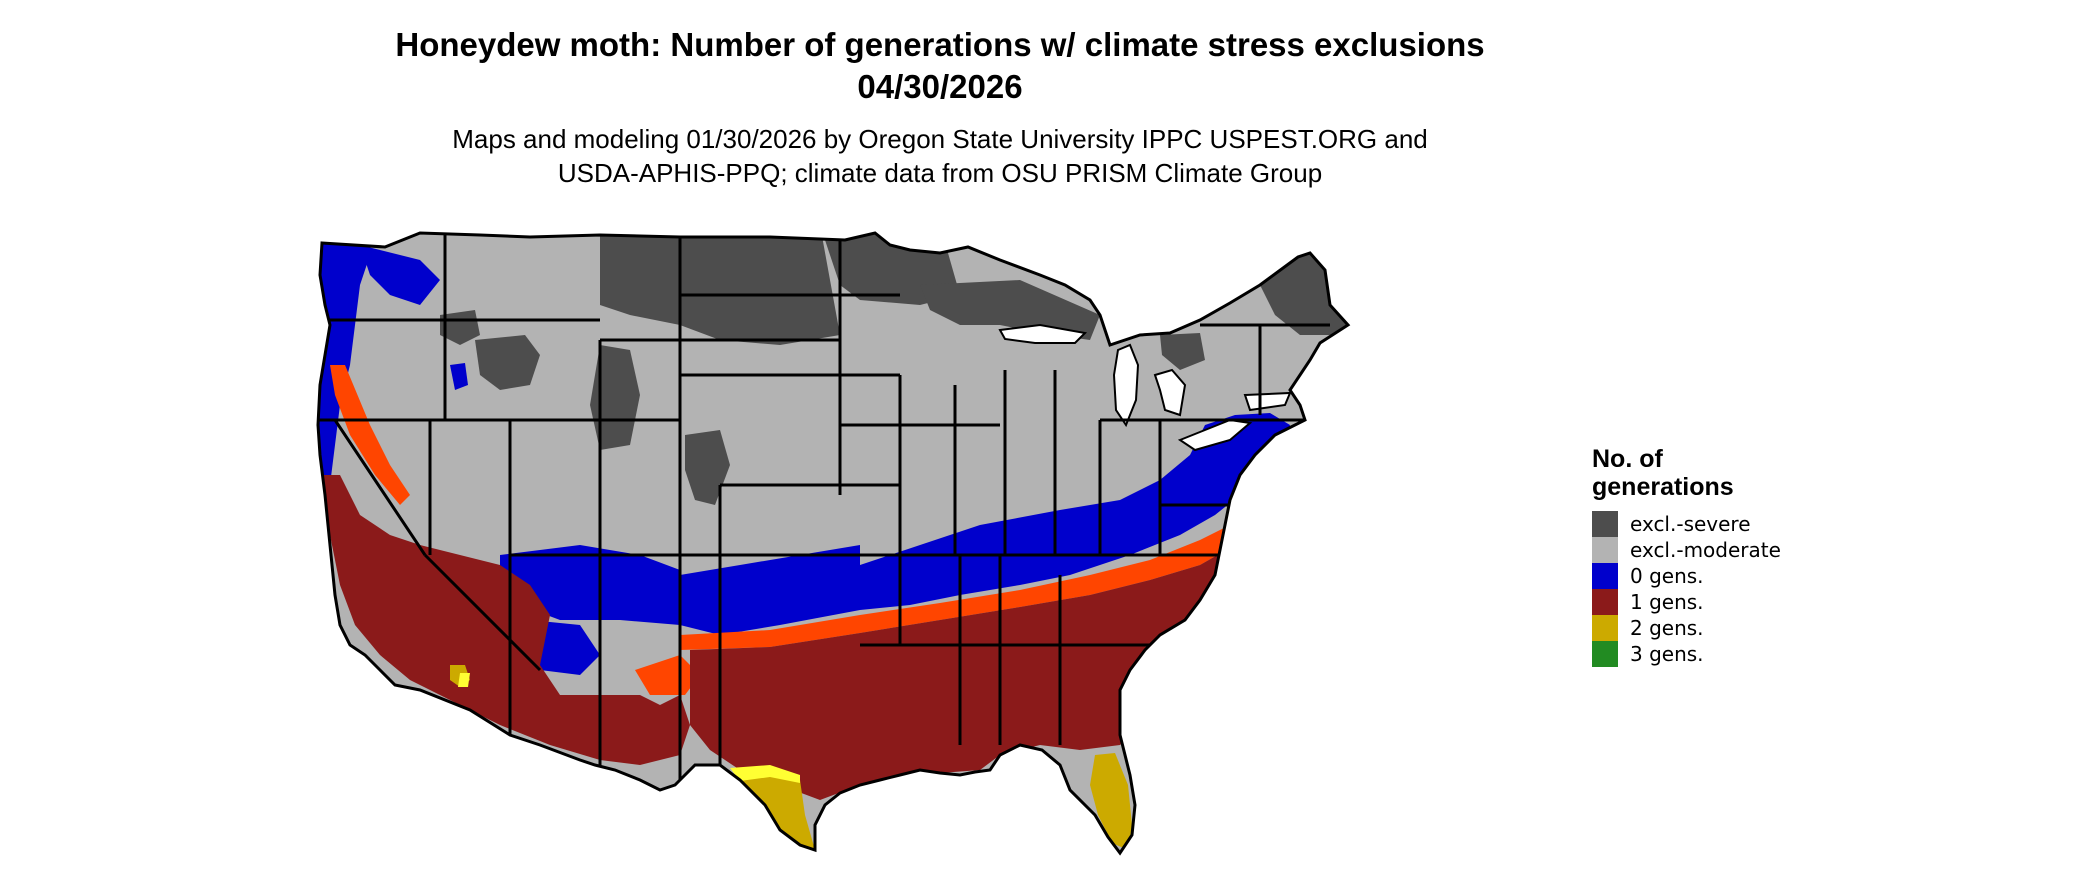  I want to click on legend-item: 3 gens., so click(1686, 654).